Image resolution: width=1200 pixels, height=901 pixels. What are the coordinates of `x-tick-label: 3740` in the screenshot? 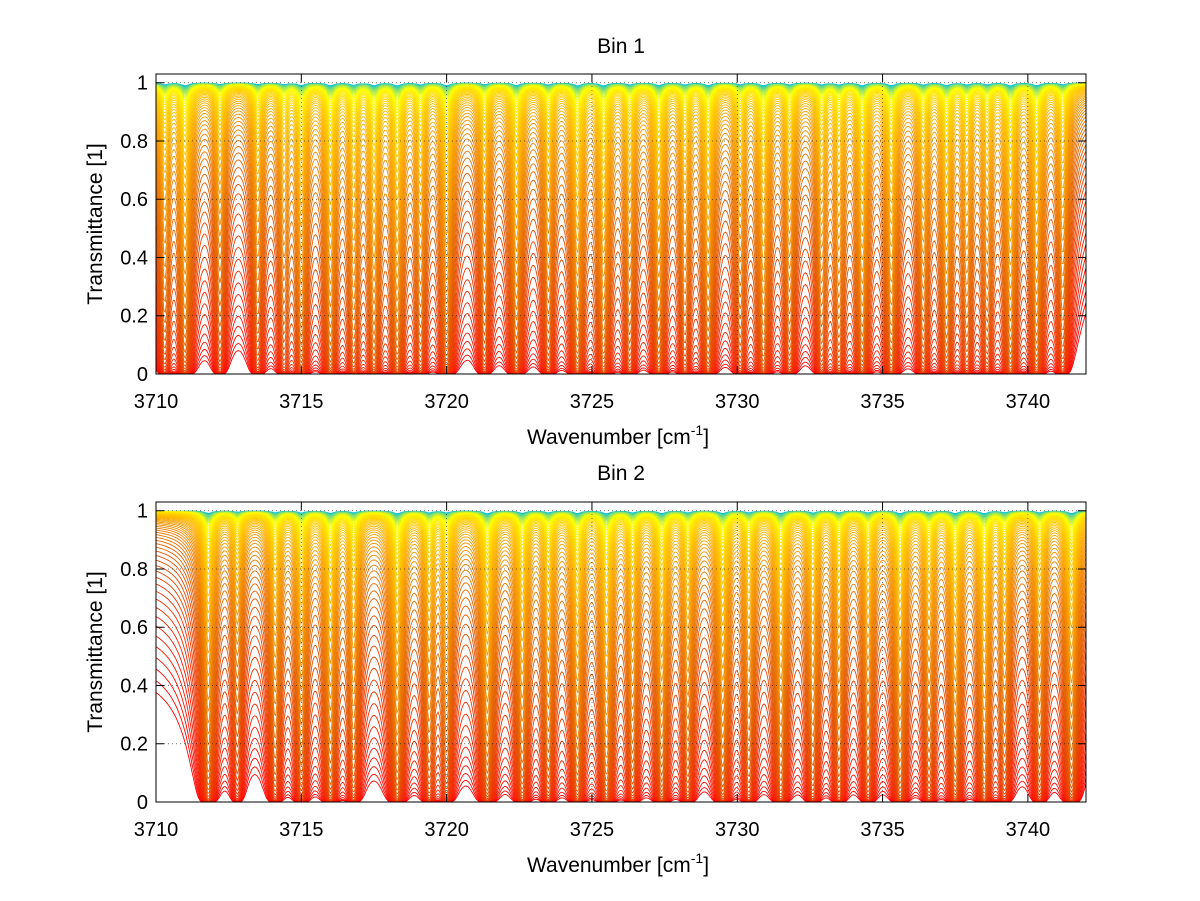 It's located at (1028, 830).